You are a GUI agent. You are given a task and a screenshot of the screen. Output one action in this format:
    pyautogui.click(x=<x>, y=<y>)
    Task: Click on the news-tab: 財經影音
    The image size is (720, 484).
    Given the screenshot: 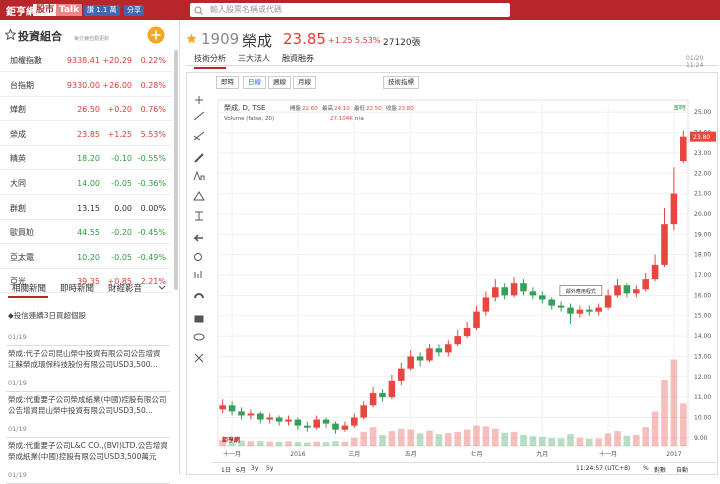 What is the action you would take?
    pyautogui.click(x=125, y=289)
    